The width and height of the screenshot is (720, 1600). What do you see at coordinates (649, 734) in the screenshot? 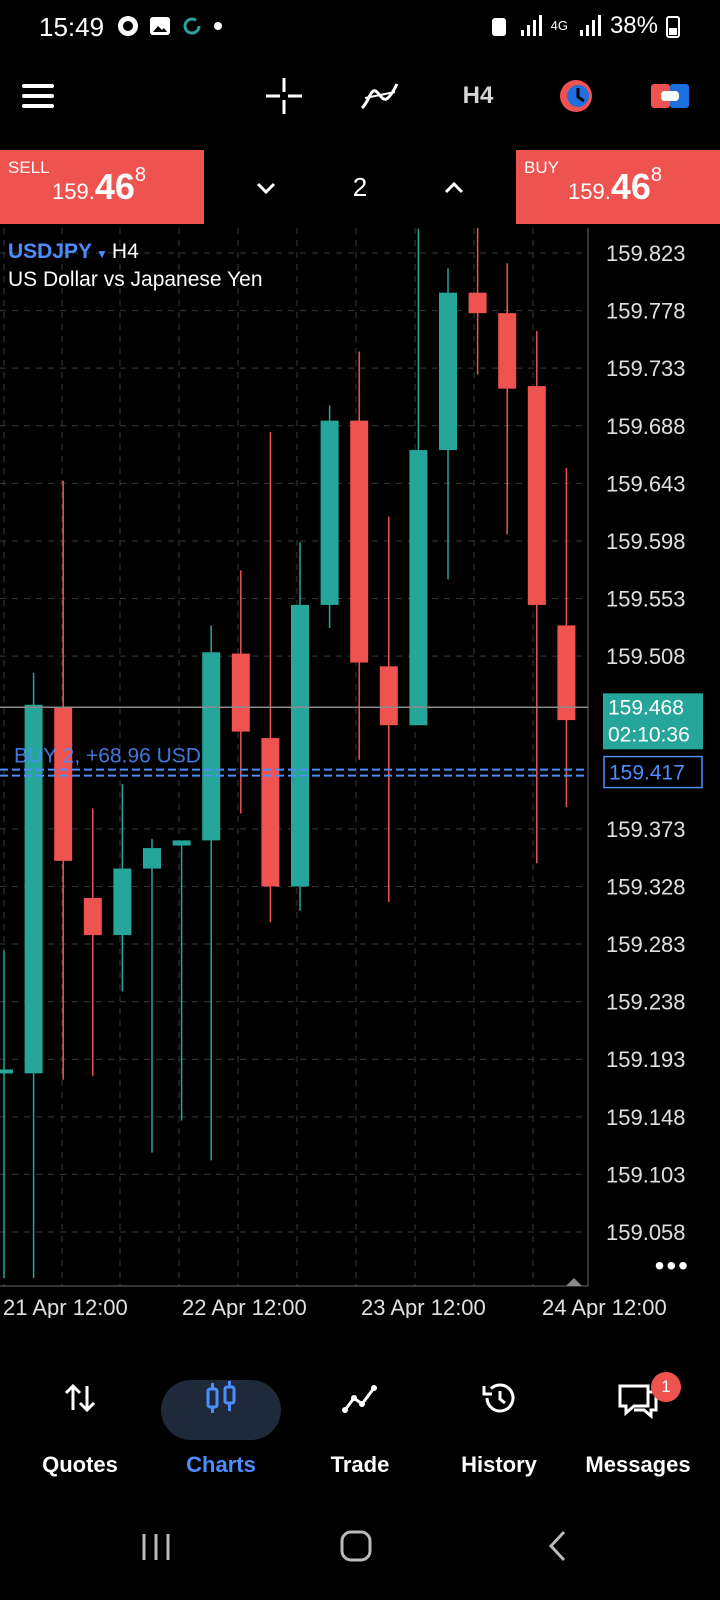
I see `candle-countdown-label: 02:10:36` at bounding box center [649, 734].